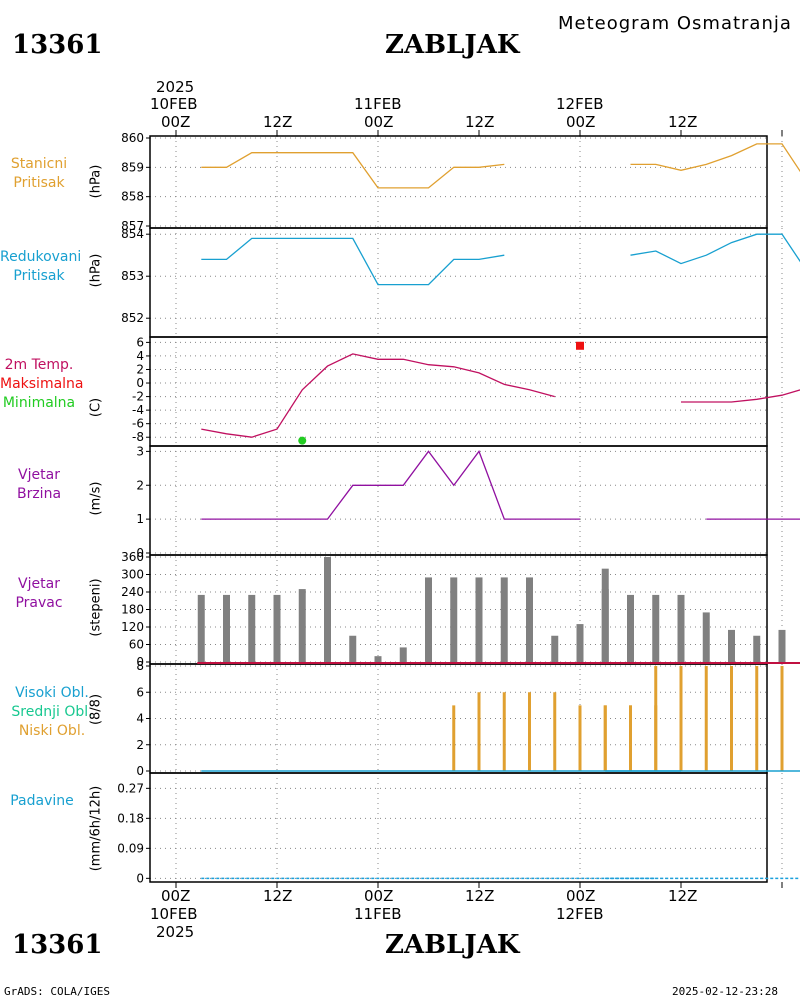  What do you see at coordinates (39, 173) in the screenshot?
I see `label-station-pressure: Stanicni Pritisak` at bounding box center [39, 173].